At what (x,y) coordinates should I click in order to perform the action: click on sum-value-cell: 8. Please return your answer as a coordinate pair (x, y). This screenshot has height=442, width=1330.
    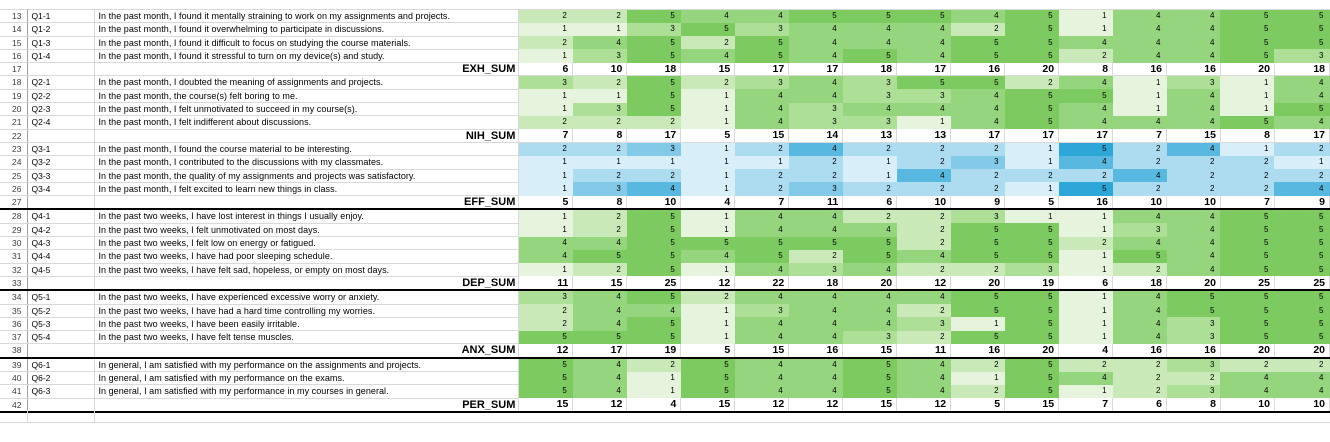
    Looking at the image, I should click on (600, 203).